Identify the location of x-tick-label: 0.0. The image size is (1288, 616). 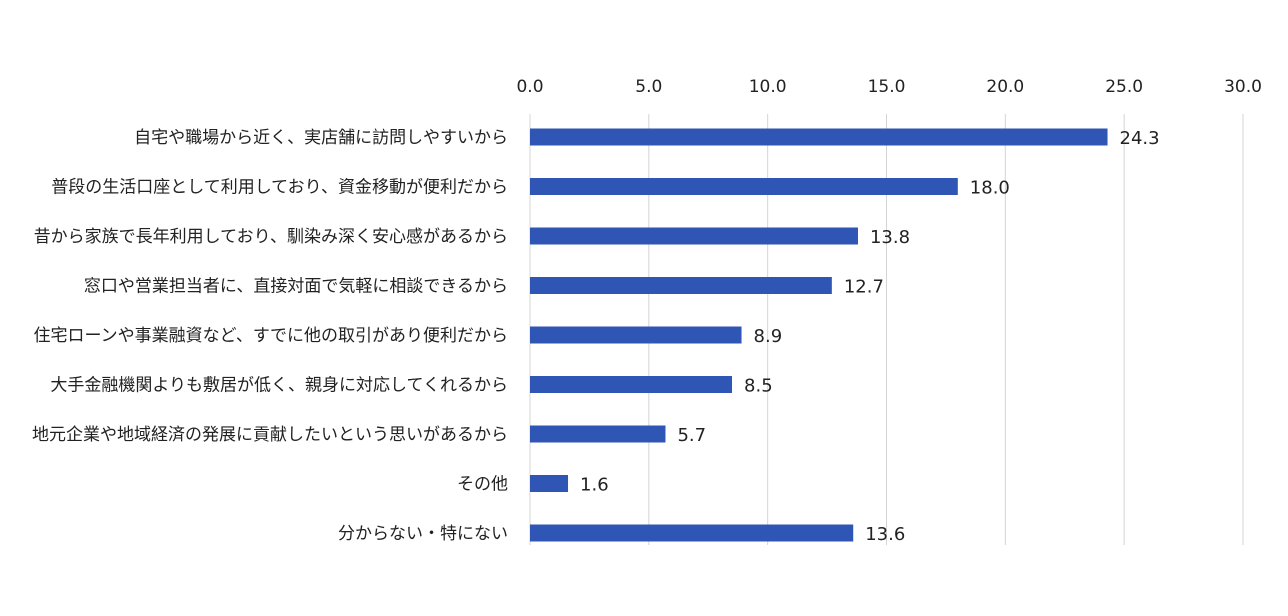
(529, 87).